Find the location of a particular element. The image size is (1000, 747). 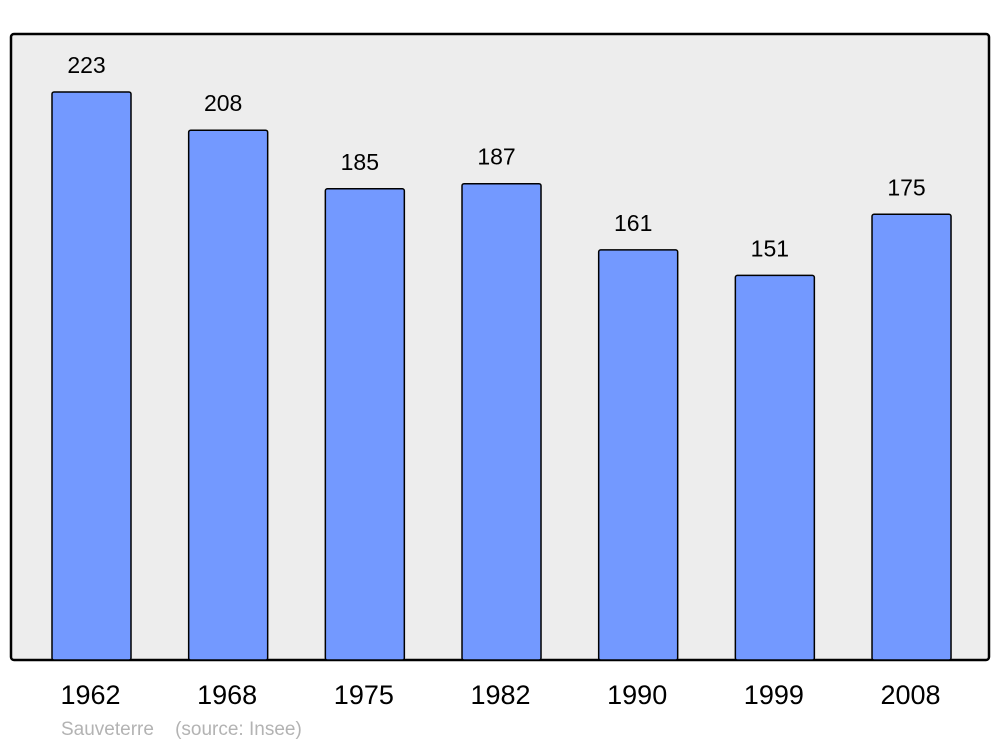

x-tick-label-2008: 2008 is located at coordinates (910, 695).